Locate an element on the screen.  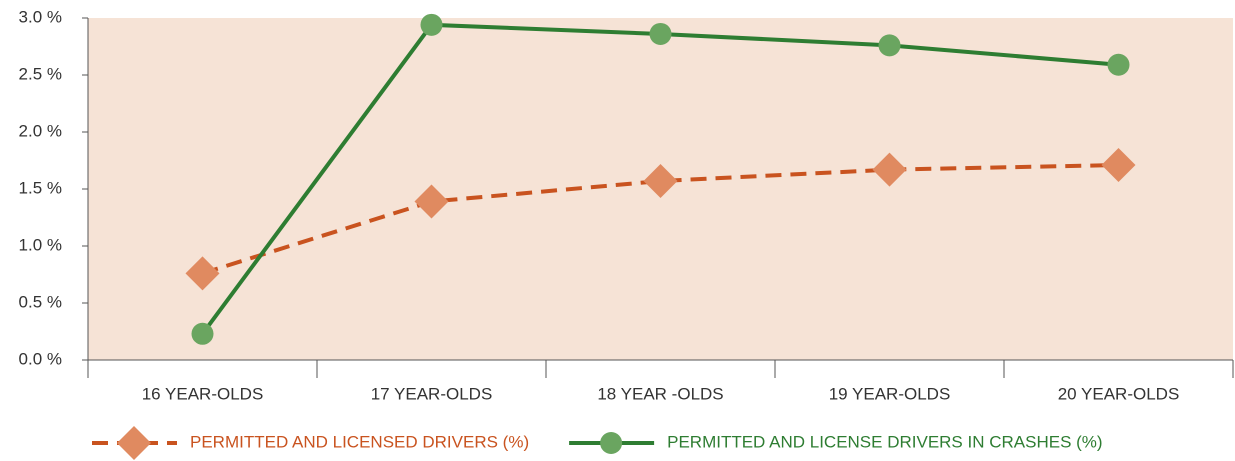
x-tick-label: 17 YEAR-OLDS is located at coordinates (432, 393).